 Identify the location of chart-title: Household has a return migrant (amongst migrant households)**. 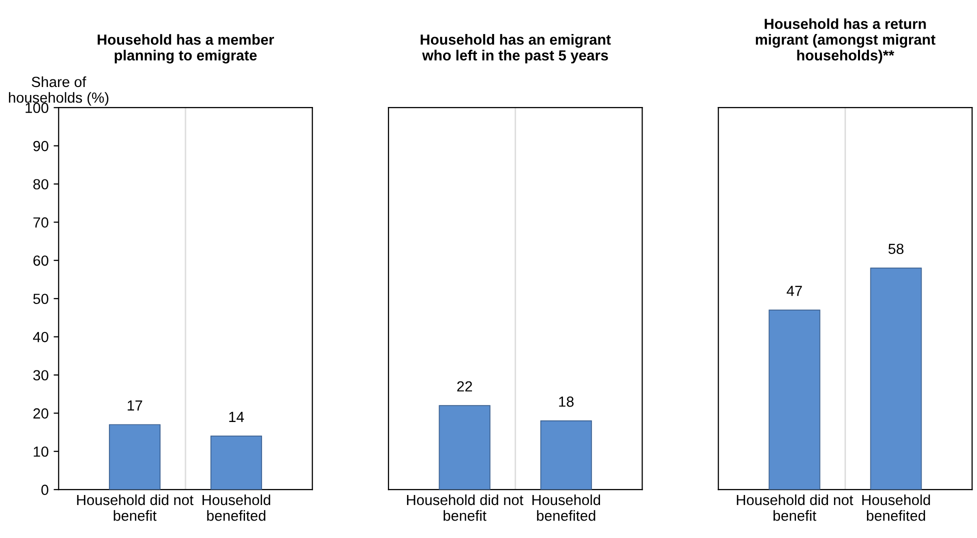
(846, 41).